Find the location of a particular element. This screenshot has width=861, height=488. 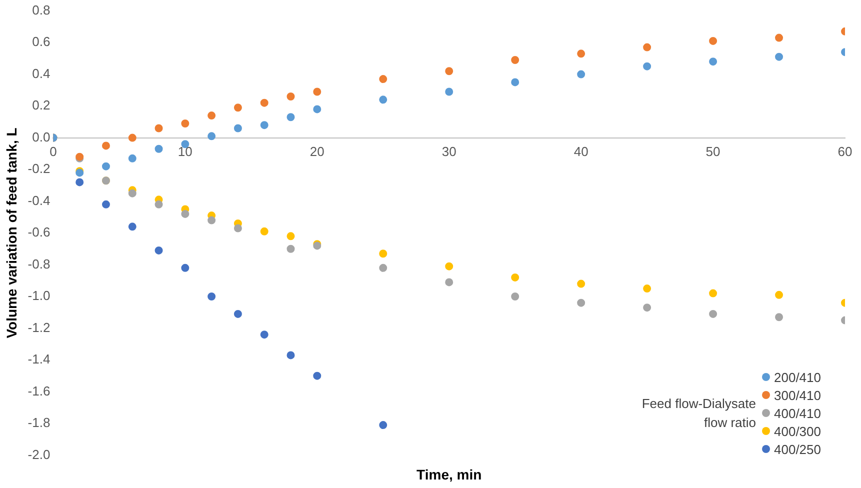

x-tick-label: 30 is located at coordinates (449, 152).